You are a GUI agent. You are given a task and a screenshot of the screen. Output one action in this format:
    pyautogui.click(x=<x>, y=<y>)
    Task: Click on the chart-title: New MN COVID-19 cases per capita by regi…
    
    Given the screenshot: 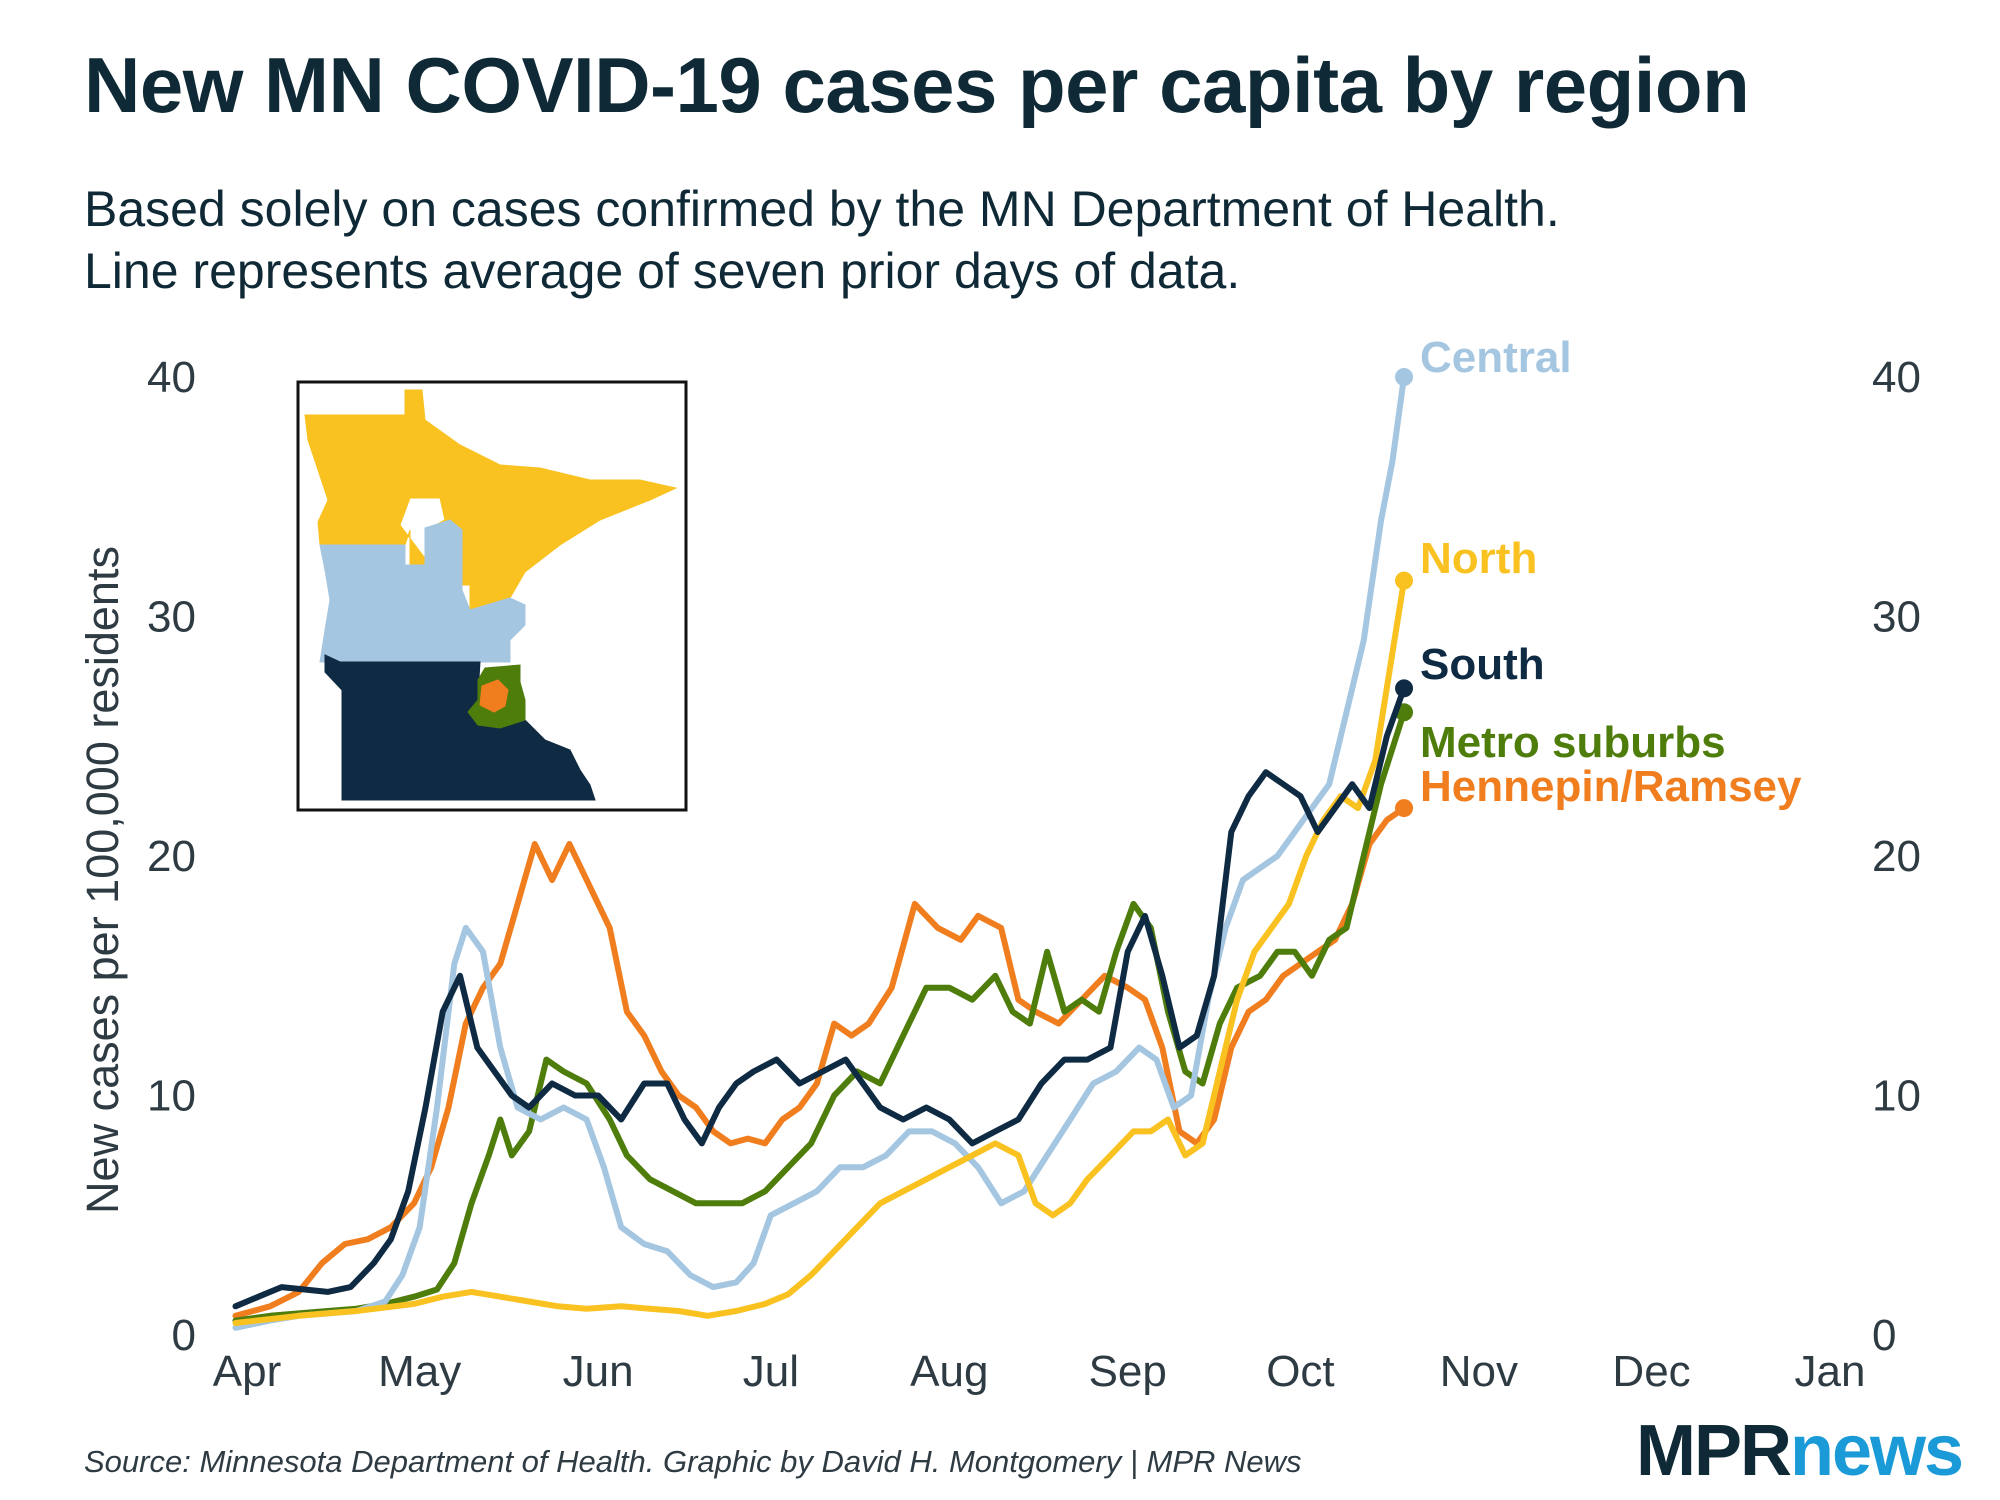 What is the action you would take?
    pyautogui.click(x=917, y=85)
    